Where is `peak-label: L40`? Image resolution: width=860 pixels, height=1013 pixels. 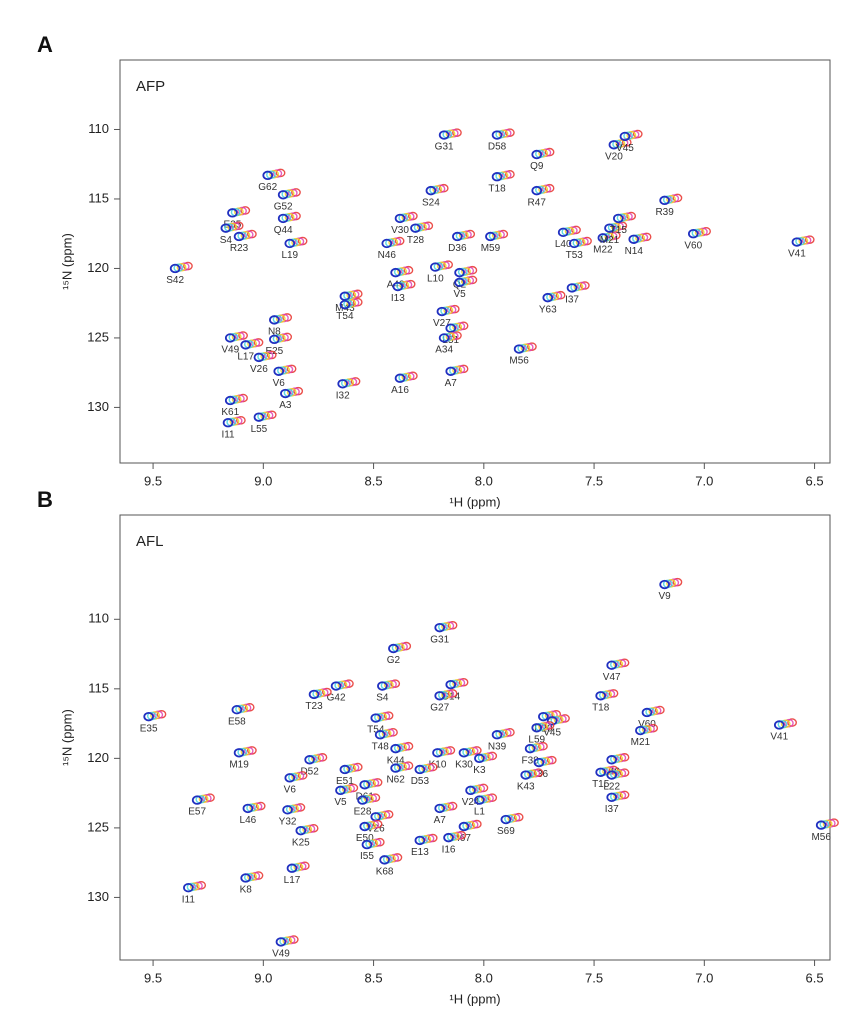 peak-label: L40 is located at coordinates (563, 244).